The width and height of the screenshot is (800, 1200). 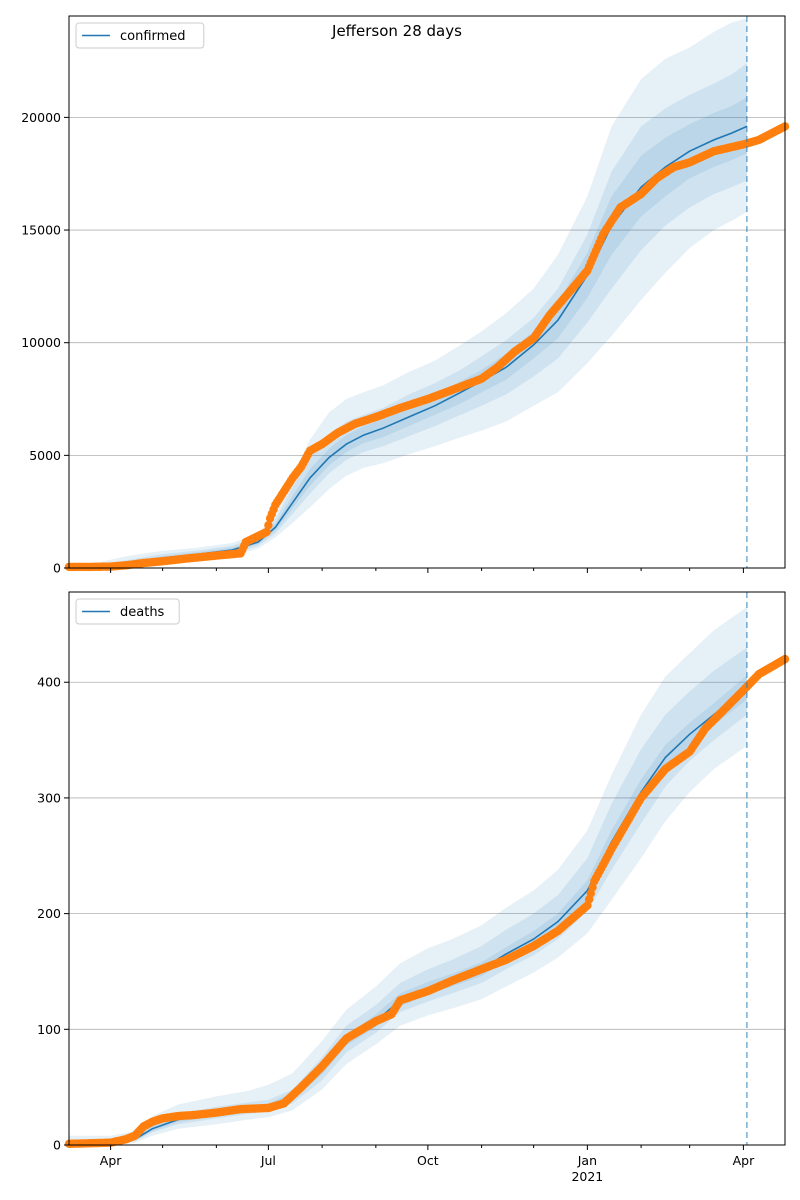 I want to click on ytick-label: 200, so click(x=49, y=913).